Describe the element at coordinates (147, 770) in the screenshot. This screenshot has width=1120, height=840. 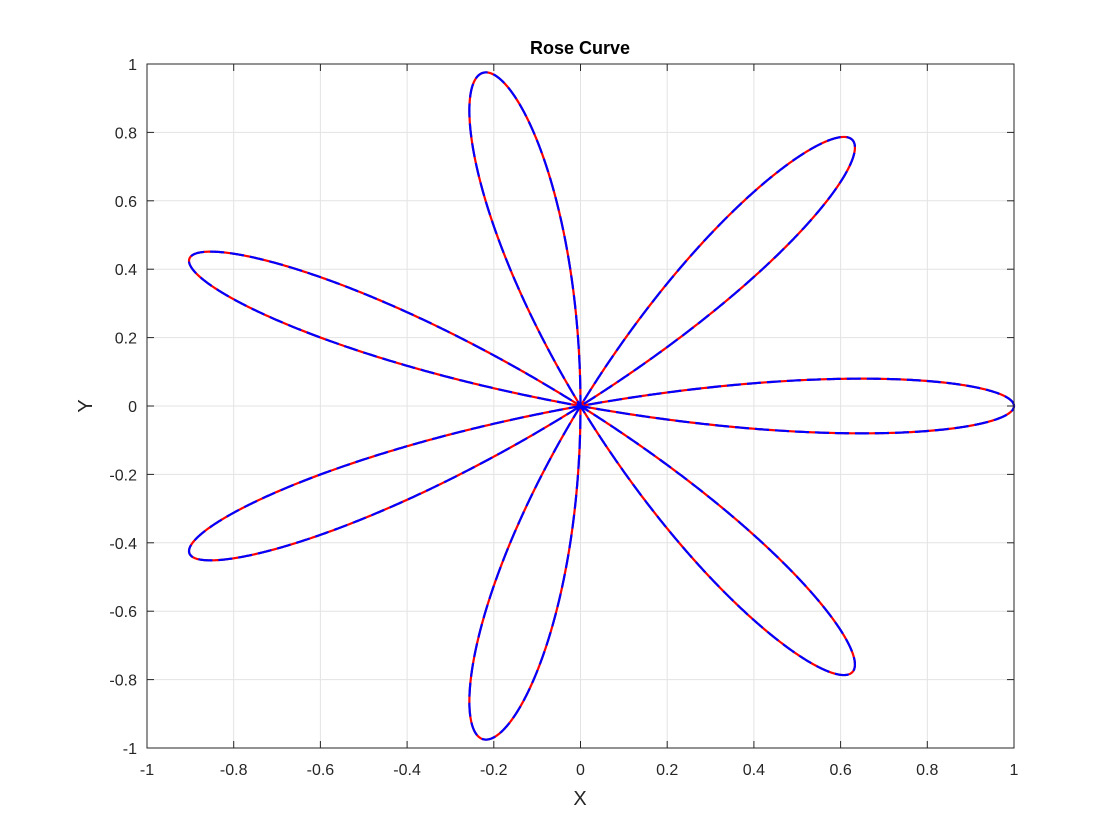
I see `x-tick-label: -1` at that location.